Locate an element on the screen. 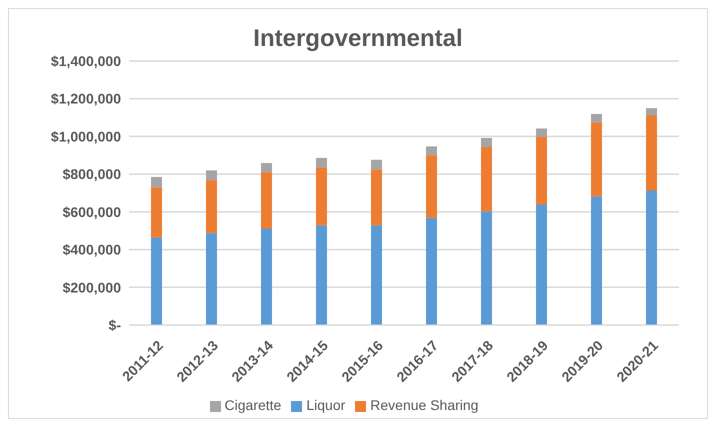  y-tick-label: $- is located at coordinates (115, 324).